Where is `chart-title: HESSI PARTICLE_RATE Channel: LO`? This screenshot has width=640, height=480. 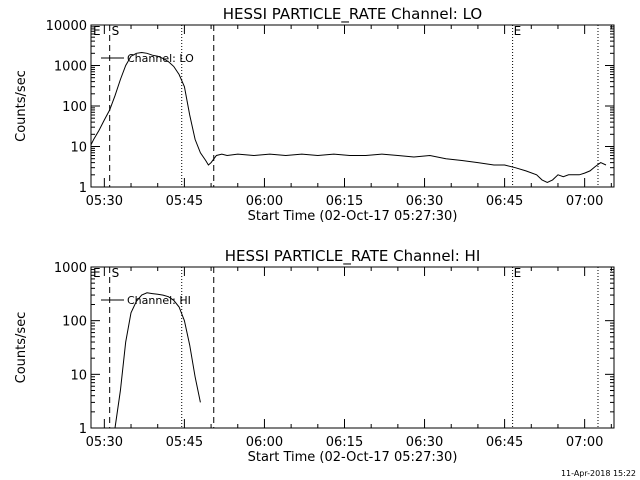
chart-title: HESSI PARTICLE_RATE Channel: LO is located at coordinates (352, 14).